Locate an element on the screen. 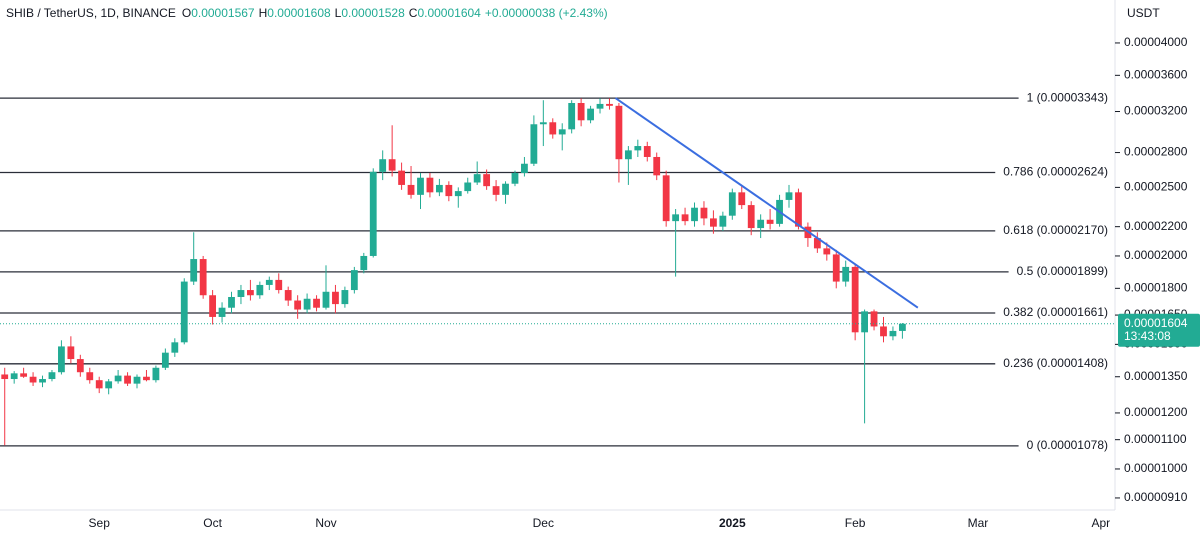 The image size is (1200, 536). ohlc-label: C is located at coordinates (413, 13).